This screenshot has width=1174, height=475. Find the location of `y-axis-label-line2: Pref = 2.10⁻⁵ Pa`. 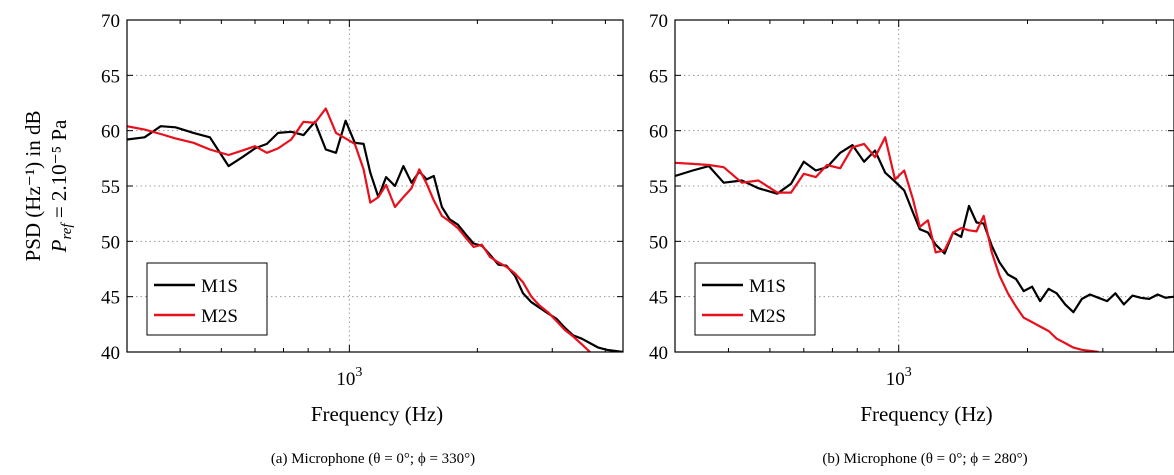

y-axis-label-line2: Pref = 2.10⁻⁵ Pa is located at coordinates (61, 186).